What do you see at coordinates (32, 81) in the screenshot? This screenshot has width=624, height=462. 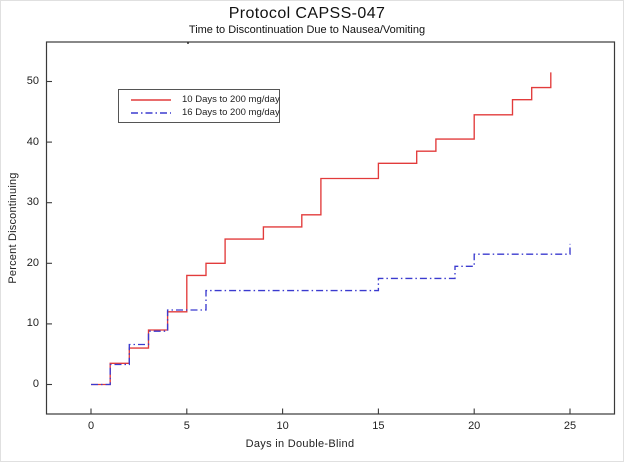 I see `y-tick-label: 50` at bounding box center [32, 81].